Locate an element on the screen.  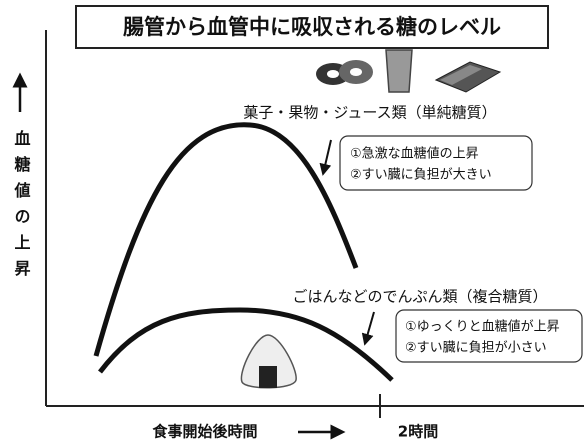
curve-label: ごはんなどのでんぷん類（複合糖質） is located at coordinates (419, 297).